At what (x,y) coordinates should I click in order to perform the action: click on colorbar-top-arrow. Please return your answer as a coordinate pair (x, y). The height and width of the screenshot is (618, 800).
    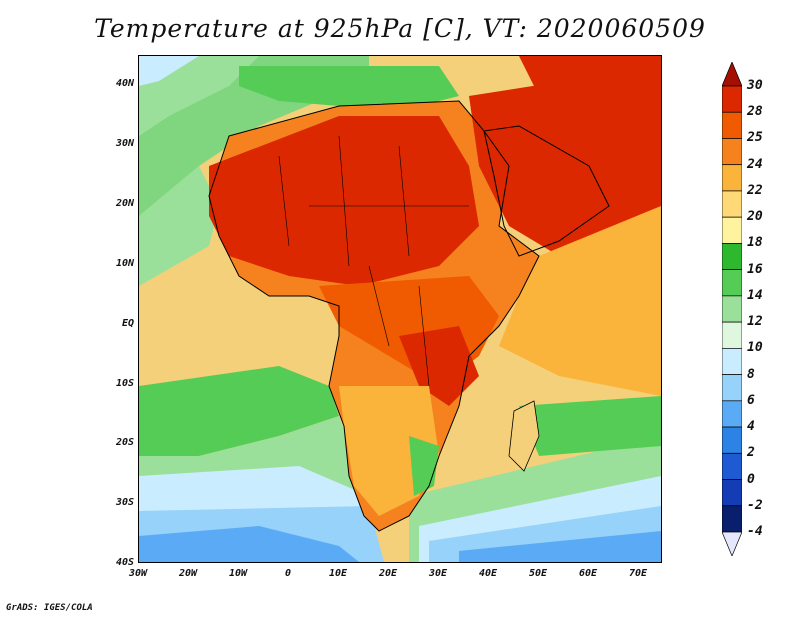
    Looking at the image, I should click on (732, 74).